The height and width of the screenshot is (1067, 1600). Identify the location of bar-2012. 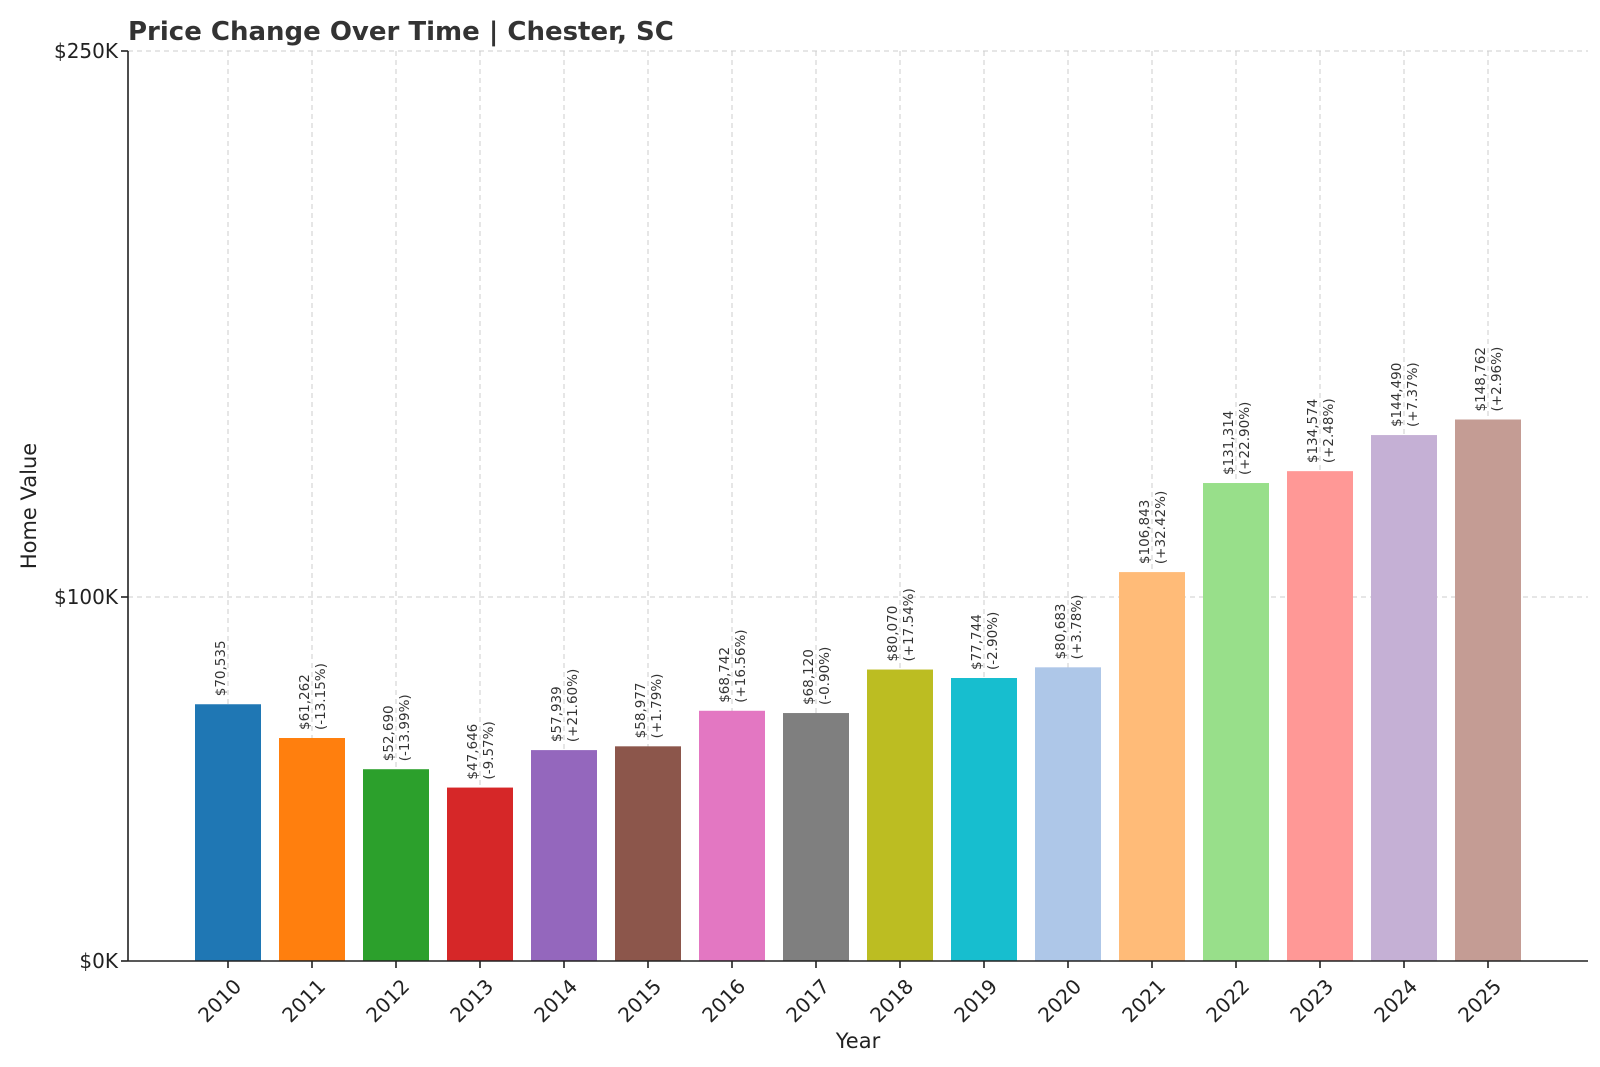
(396, 865).